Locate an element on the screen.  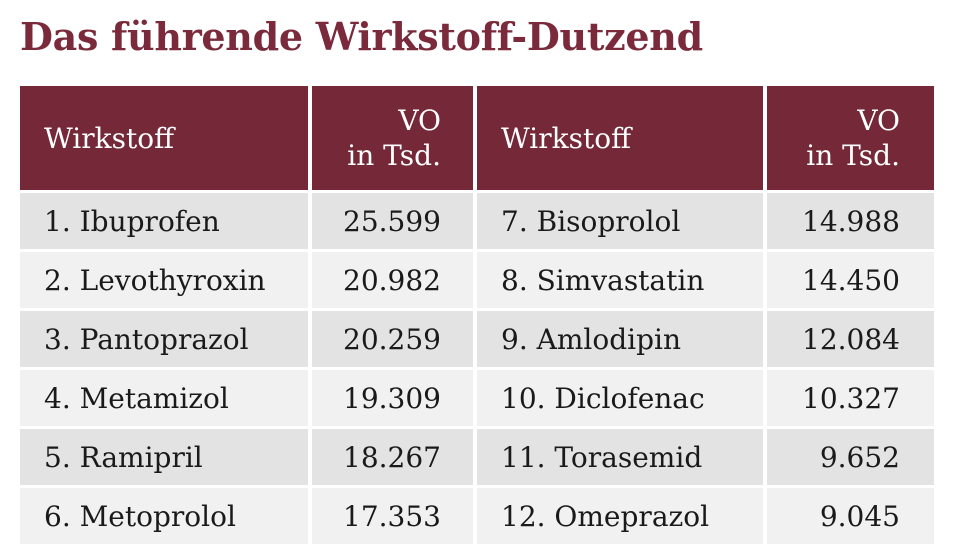
drug-name-cell: 6. Metoprolol is located at coordinates (164, 516).